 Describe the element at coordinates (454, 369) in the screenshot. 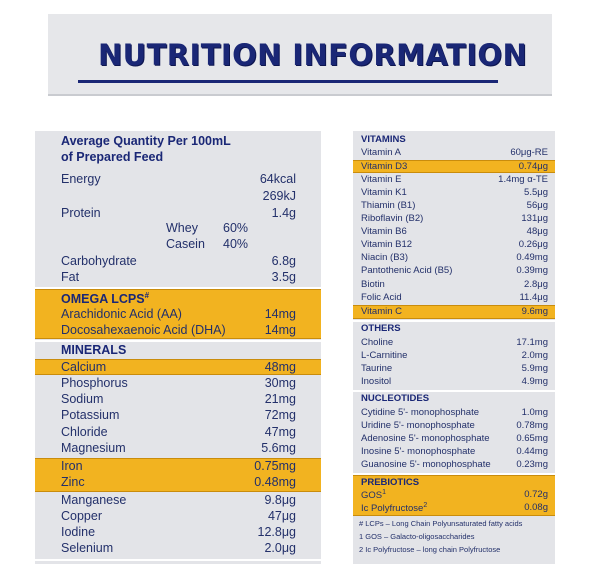

I see `table-row: Taurine 5.9mg` at that location.